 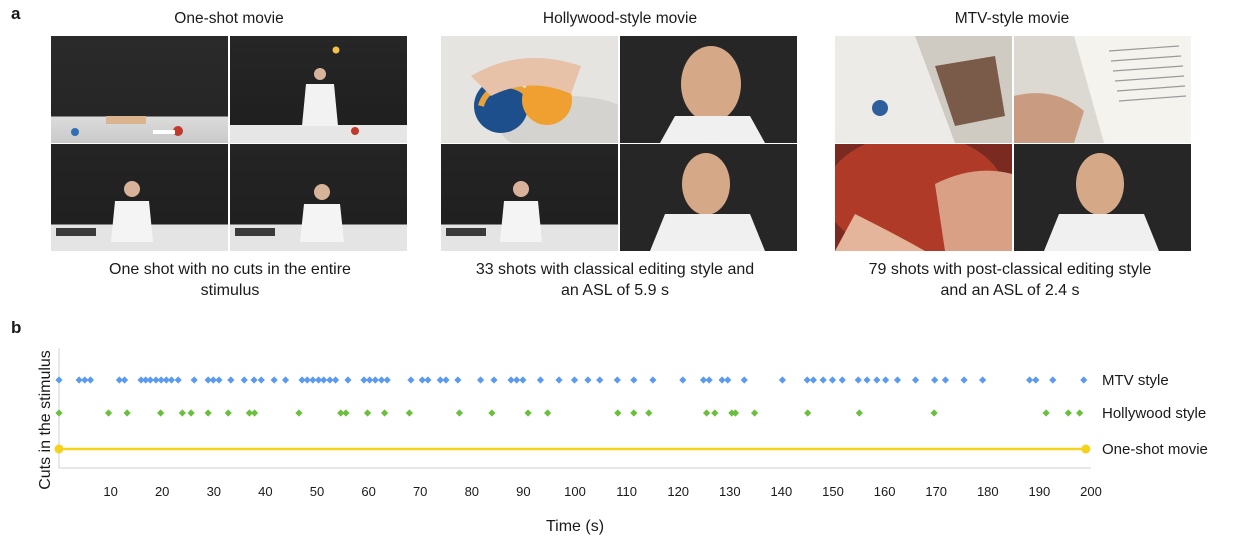 What do you see at coordinates (230, 269) in the screenshot?
I see `one-shot-caption-line1: One shot with no cuts in the entire` at bounding box center [230, 269].